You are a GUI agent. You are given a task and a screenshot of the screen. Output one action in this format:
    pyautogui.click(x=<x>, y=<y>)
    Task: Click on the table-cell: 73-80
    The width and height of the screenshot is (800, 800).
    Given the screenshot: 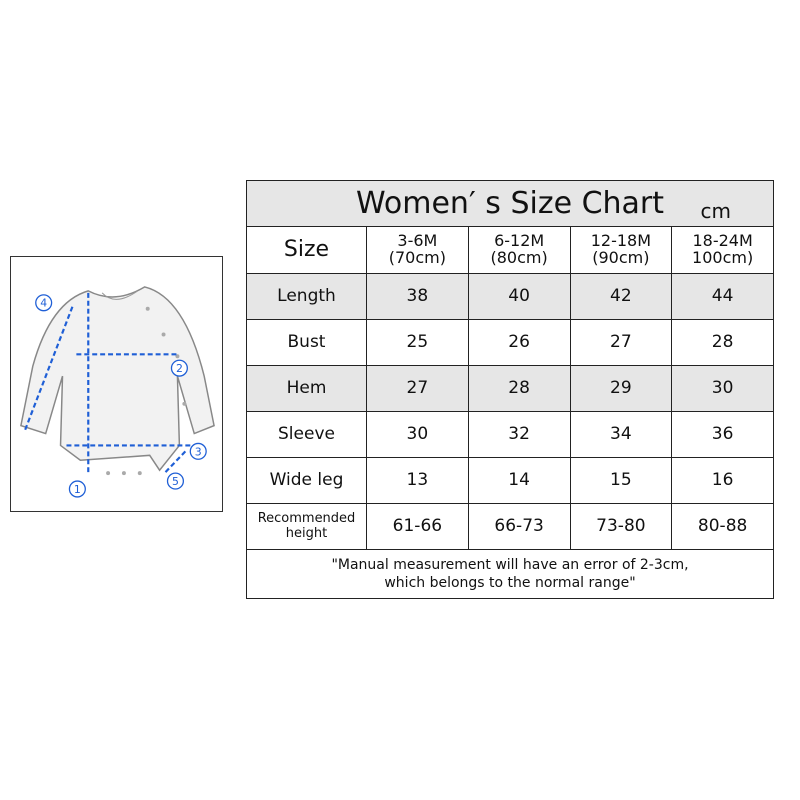 What is the action you would take?
    pyautogui.click(x=621, y=526)
    